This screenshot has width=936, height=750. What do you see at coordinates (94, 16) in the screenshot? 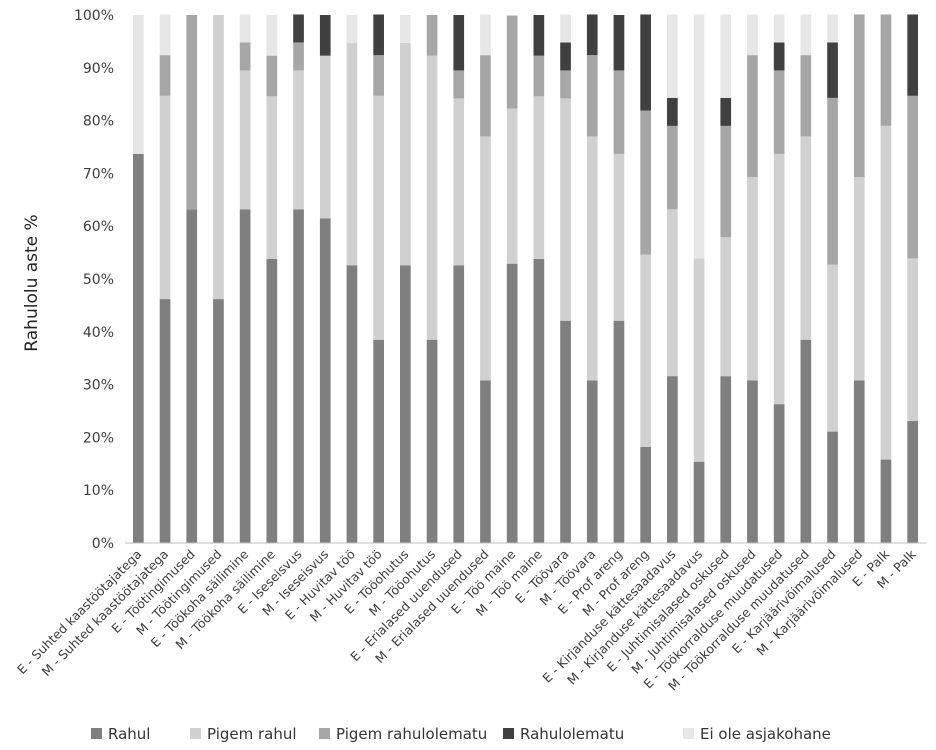
I see `y-tick-label: 100%` at bounding box center [94, 16].